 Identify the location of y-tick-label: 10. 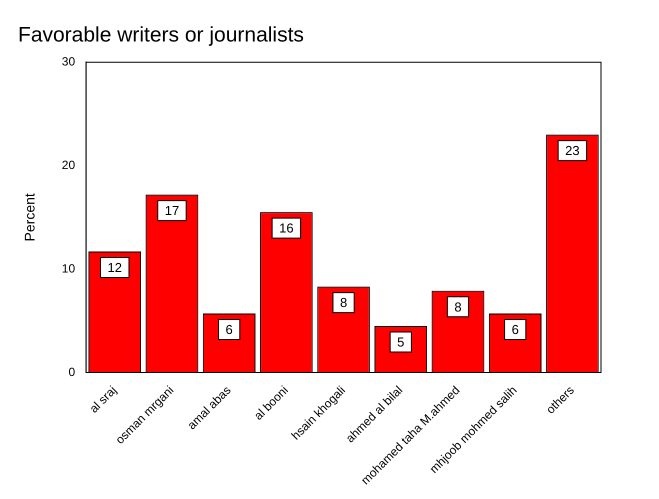
(69, 268).